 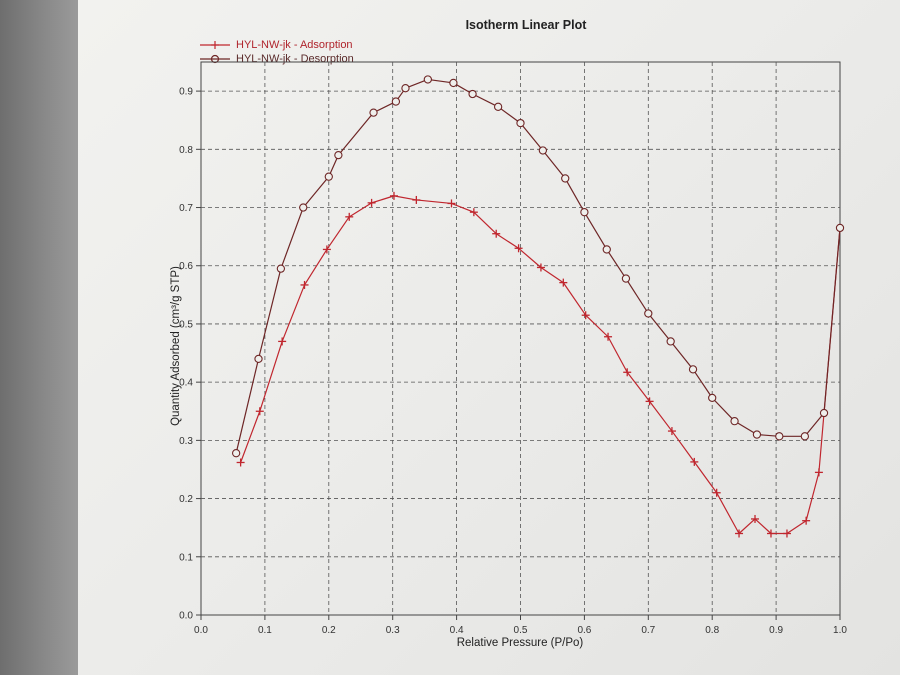 What do you see at coordinates (186, 150) in the screenshot?
I see `y-tick-label: 0.8` at bounding box center [186, 150].